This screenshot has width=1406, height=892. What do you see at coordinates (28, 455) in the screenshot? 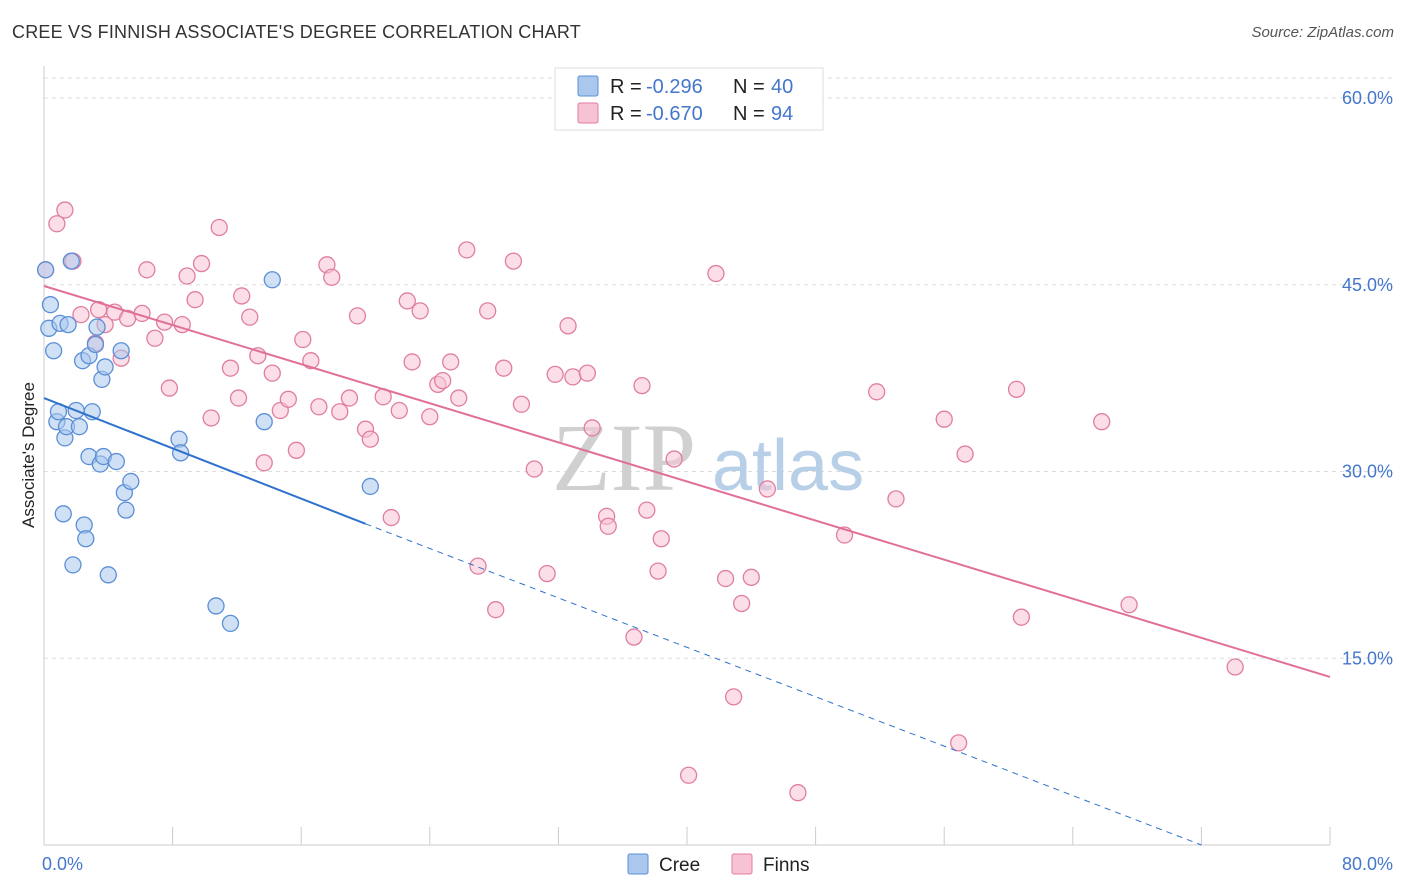
I see `y-axis-label: Associate's Degree` at bounding box center [28, 455].